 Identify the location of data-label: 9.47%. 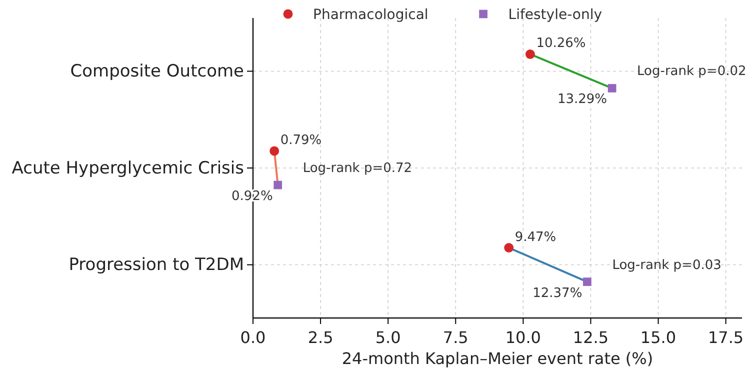
(535, 237).